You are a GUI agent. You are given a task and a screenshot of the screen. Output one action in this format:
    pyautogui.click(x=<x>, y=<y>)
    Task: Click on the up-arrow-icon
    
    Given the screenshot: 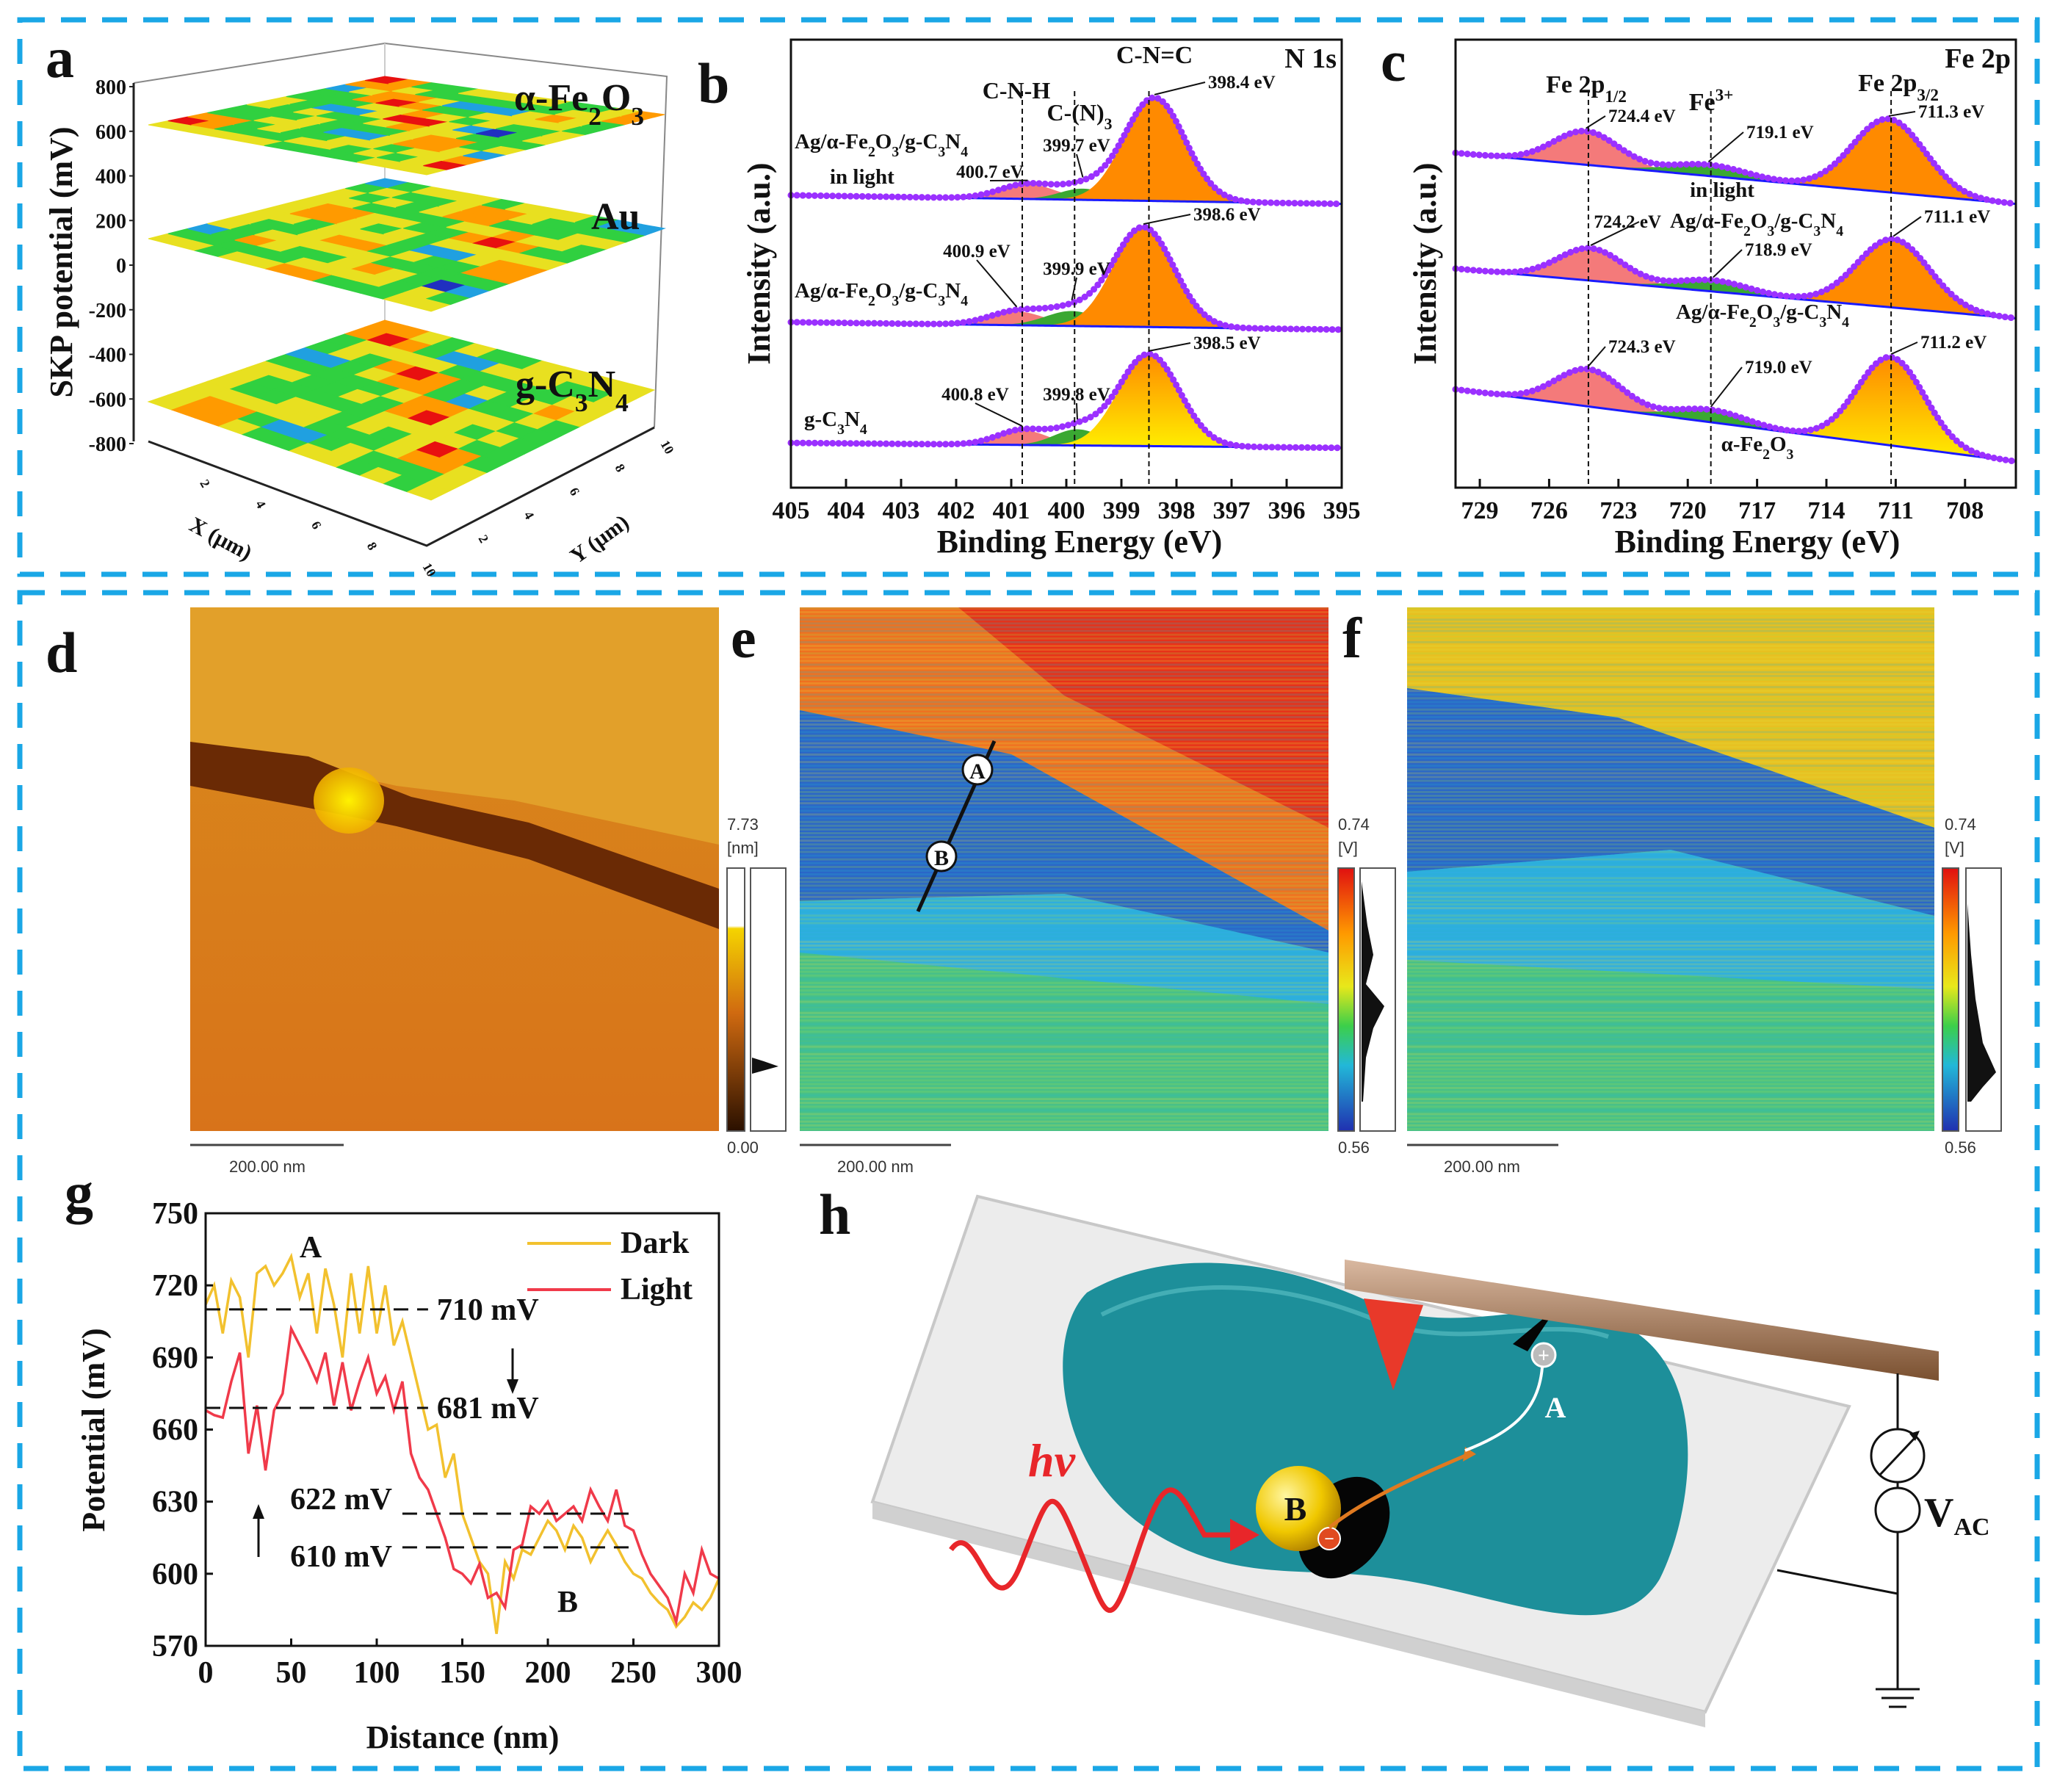 What is the action you would take?
    pyautogui.click(x=258, y=1530)
    